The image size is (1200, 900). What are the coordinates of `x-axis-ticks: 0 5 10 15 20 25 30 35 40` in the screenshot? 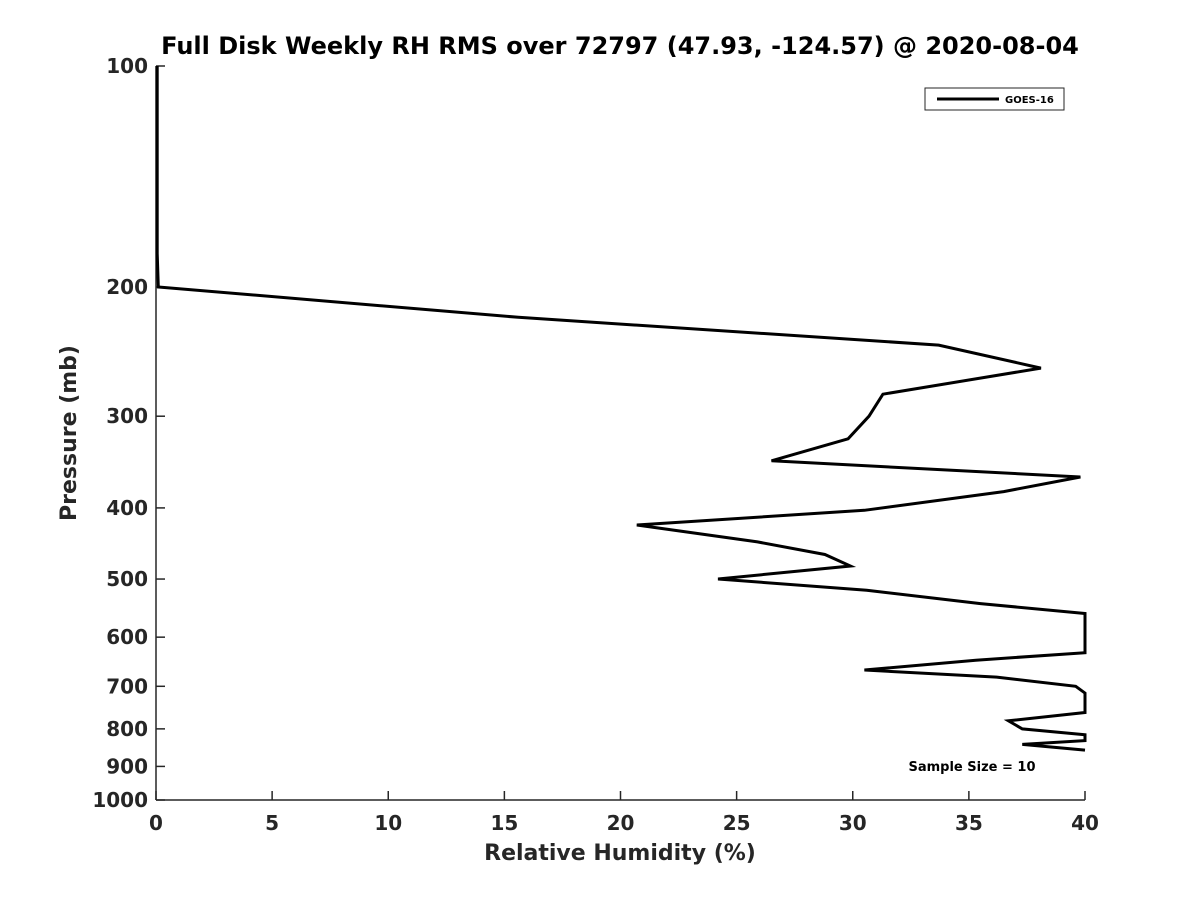 It's located at (624, 813).